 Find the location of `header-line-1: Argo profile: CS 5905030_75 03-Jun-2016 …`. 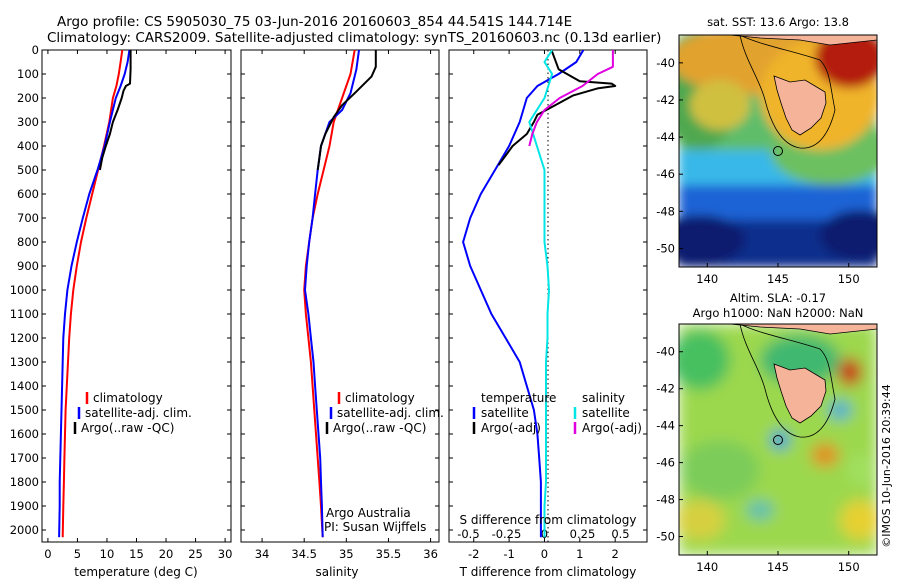

header-line-1: Argo profile: CS 5905030_75 03-Jun-2016 … is located at coordinates (314, 22).